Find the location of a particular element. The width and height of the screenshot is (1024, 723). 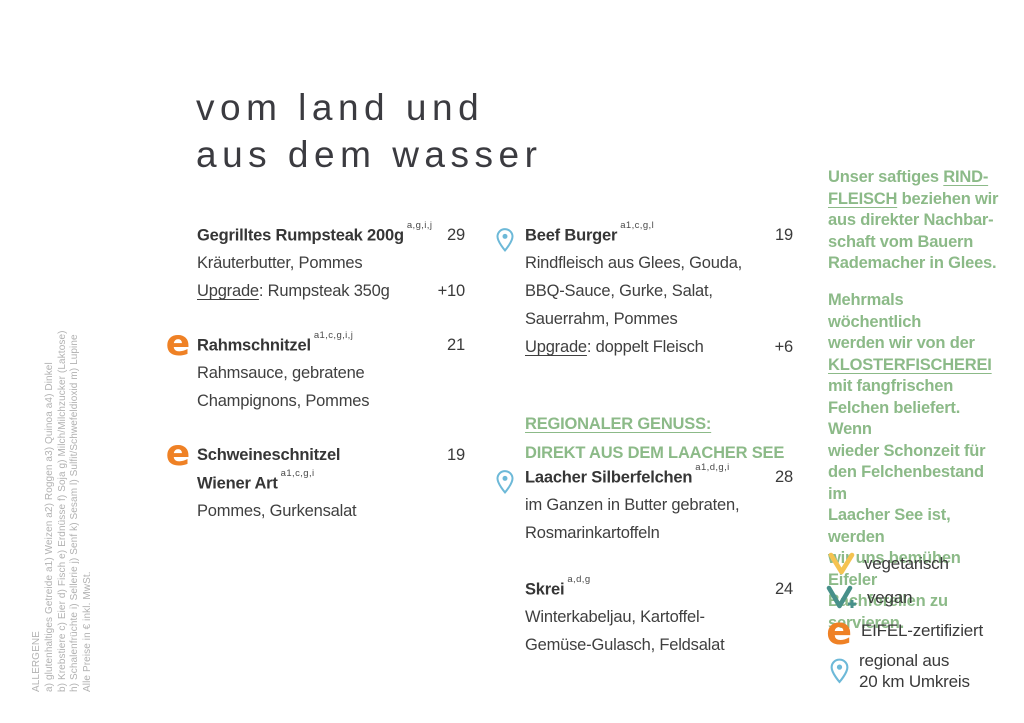

note-link-rindfleisch: RIND- is located at coordinates (966, 177).